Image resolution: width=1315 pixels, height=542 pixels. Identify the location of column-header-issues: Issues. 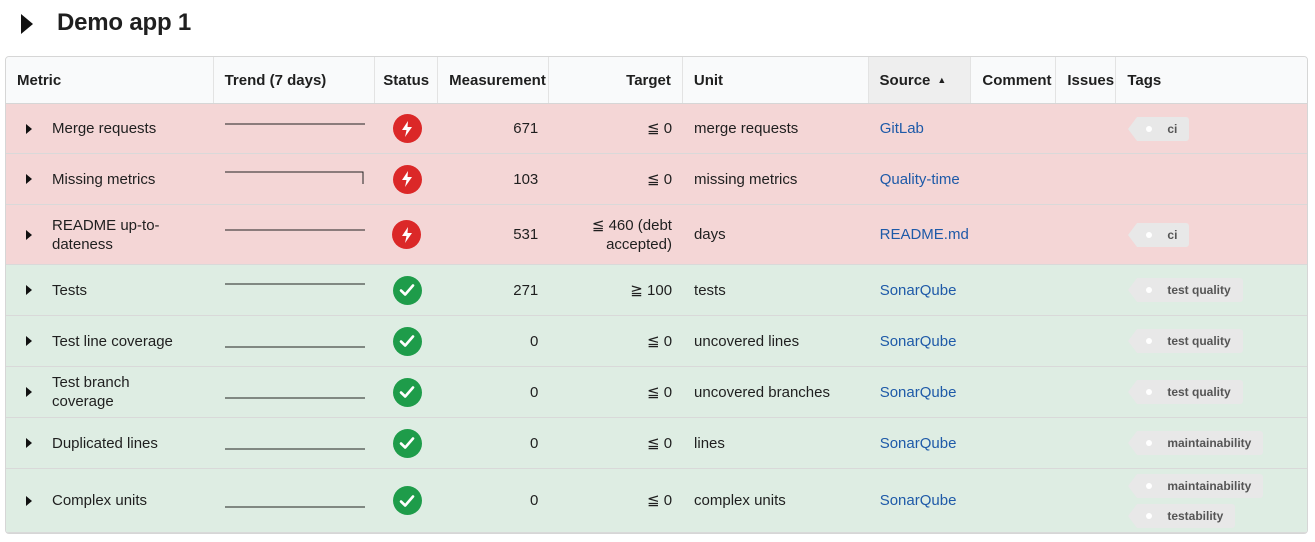
(1086, 80).